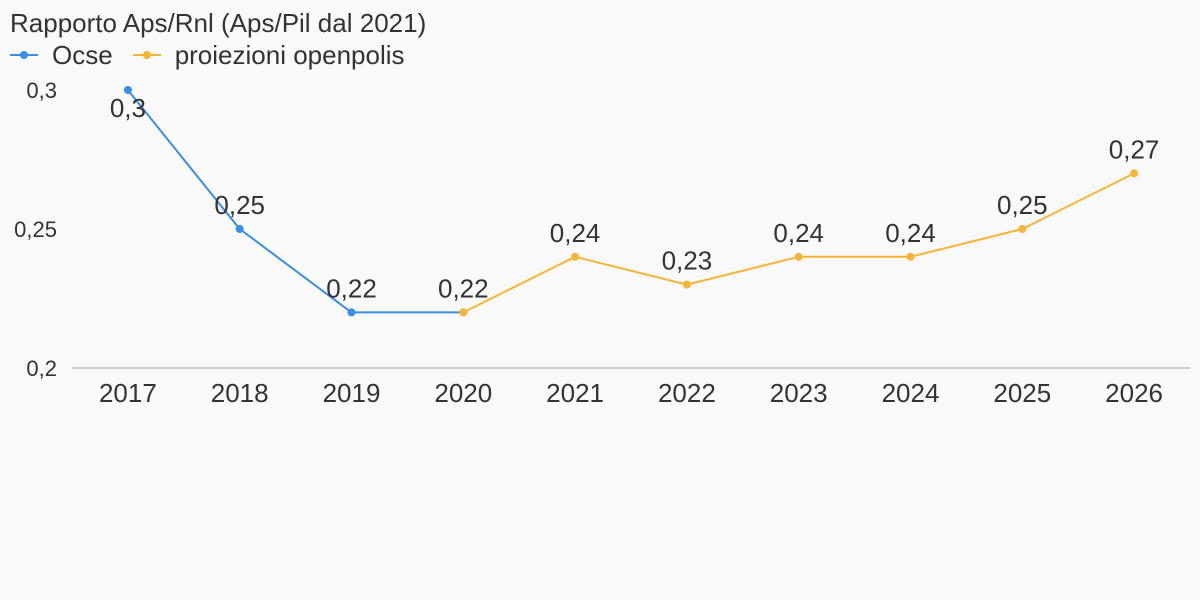 The width and height of the screenshot is (1200, 600). What do you see at coordinates (128, 393) in the screenshot?
I see `x-tick-label: 2017` at bounding box center [128, 393].